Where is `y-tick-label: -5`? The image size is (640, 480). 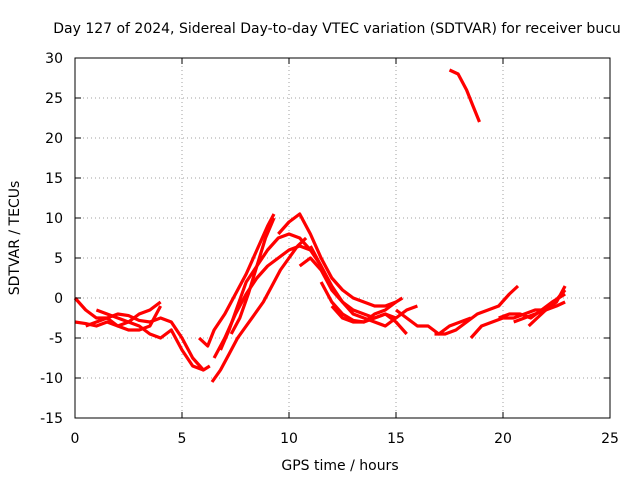 y-tick-label: -5 is located at coordinates (56, 339).